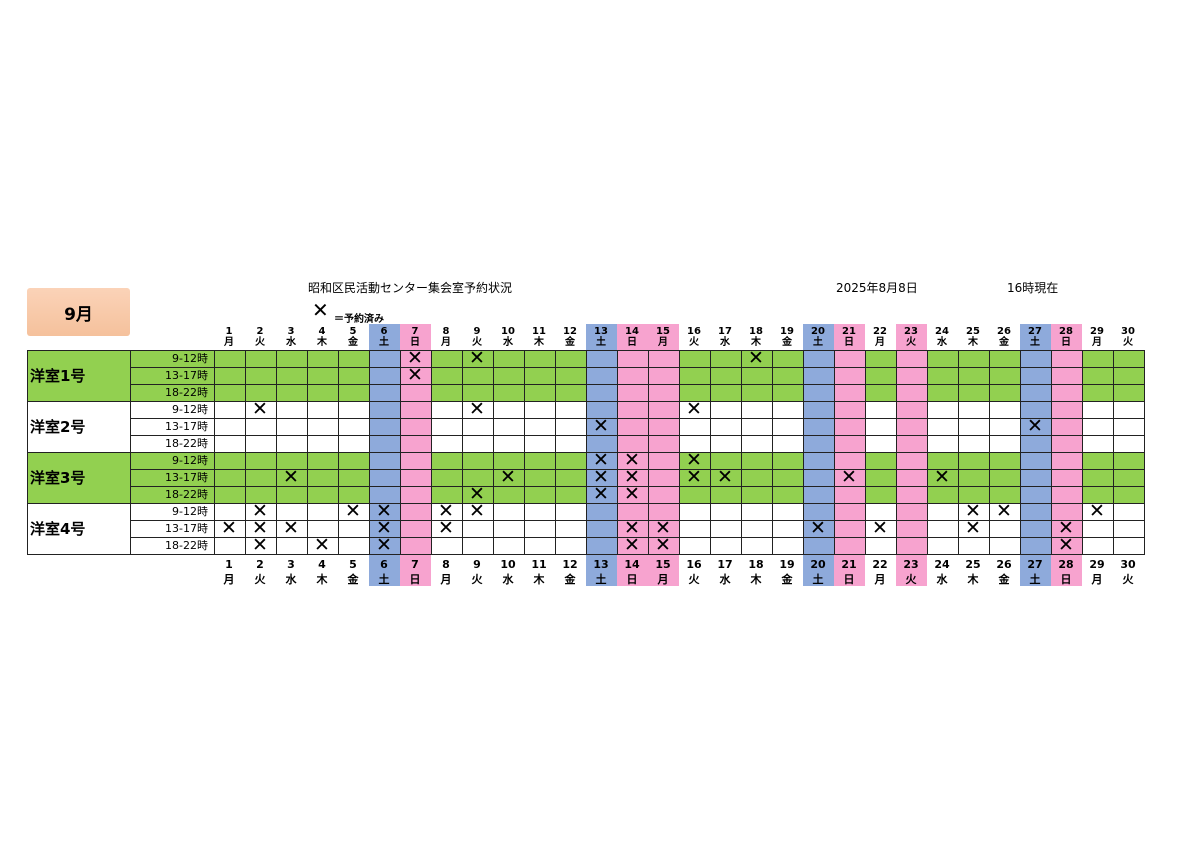 The image size is (1200, 849). What do you see at coordinates (849, 564) in the screenshot?
I see `day-number: 21` at bounding box center [849, 564].